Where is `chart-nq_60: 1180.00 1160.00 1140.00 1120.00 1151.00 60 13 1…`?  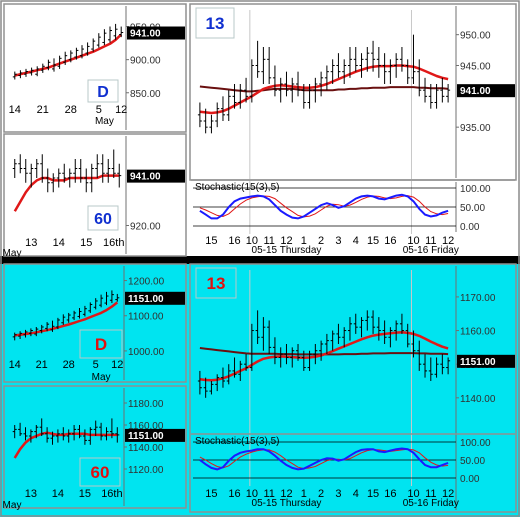
chart-nq_60: 1180.00 1160.00 1140.00 1120.00 1151.00 60 13 1… is located at coordinates (95, 448).